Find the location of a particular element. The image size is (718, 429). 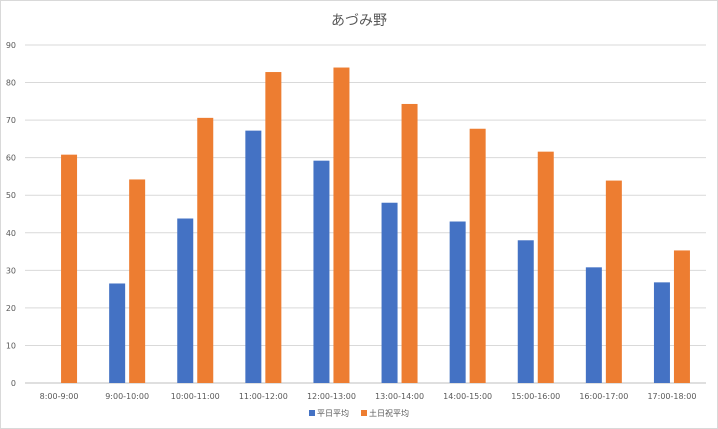

y-tick-label: 30 is located at coordinates (11, 270).